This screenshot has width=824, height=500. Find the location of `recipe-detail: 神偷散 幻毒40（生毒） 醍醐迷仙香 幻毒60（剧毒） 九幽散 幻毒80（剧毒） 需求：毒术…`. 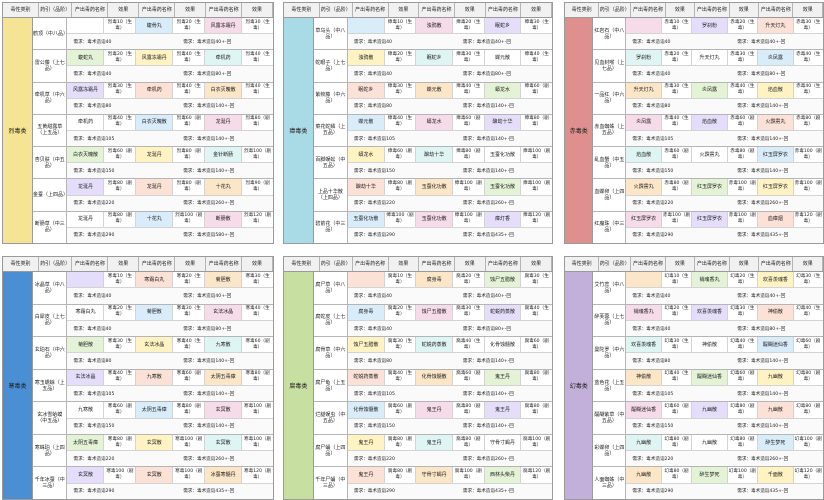

recipe-detail: 神偷散 幻毒40（生毒） 醍醐迷仙香 幻毒60（剧毒） 九幽散 幻毒80（剧毒） 需求：毒术… is located at coordinates (724, 385).